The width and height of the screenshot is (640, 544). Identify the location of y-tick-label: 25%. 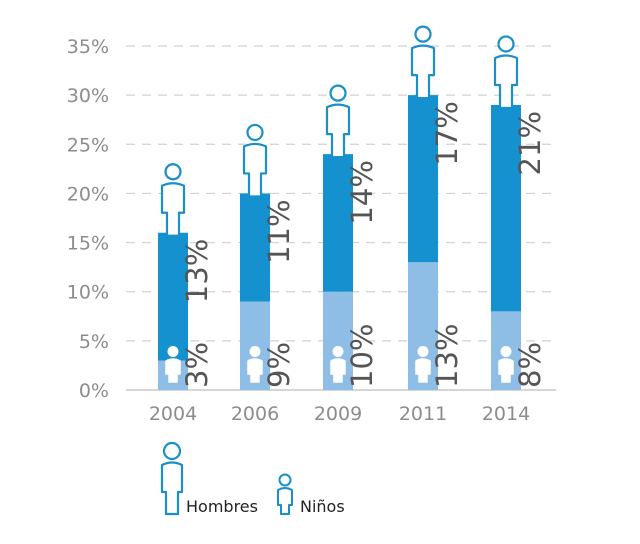
(88, 145).